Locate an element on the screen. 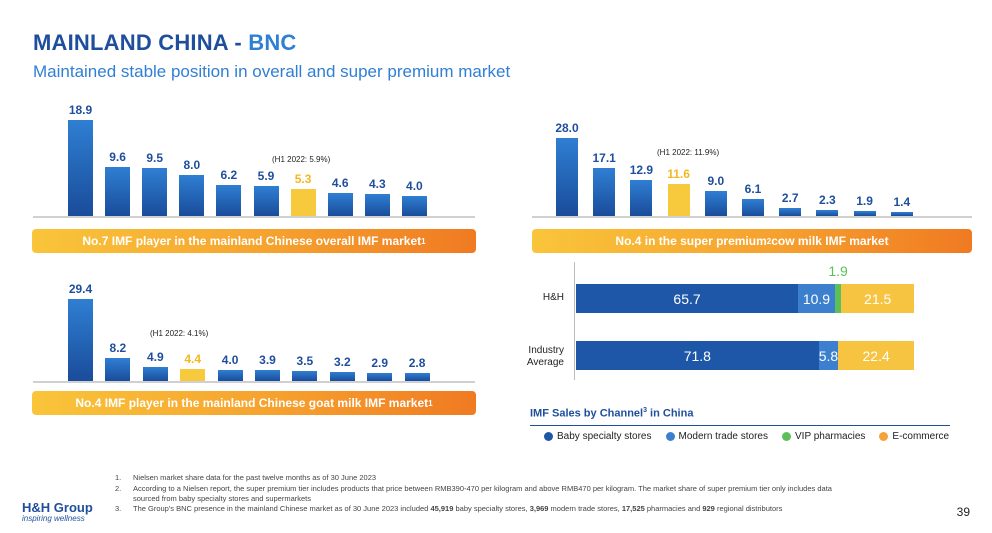 This screenshot has width=992, height=533. bar-value-label: 3.9 is located at coordinates (267, 360).